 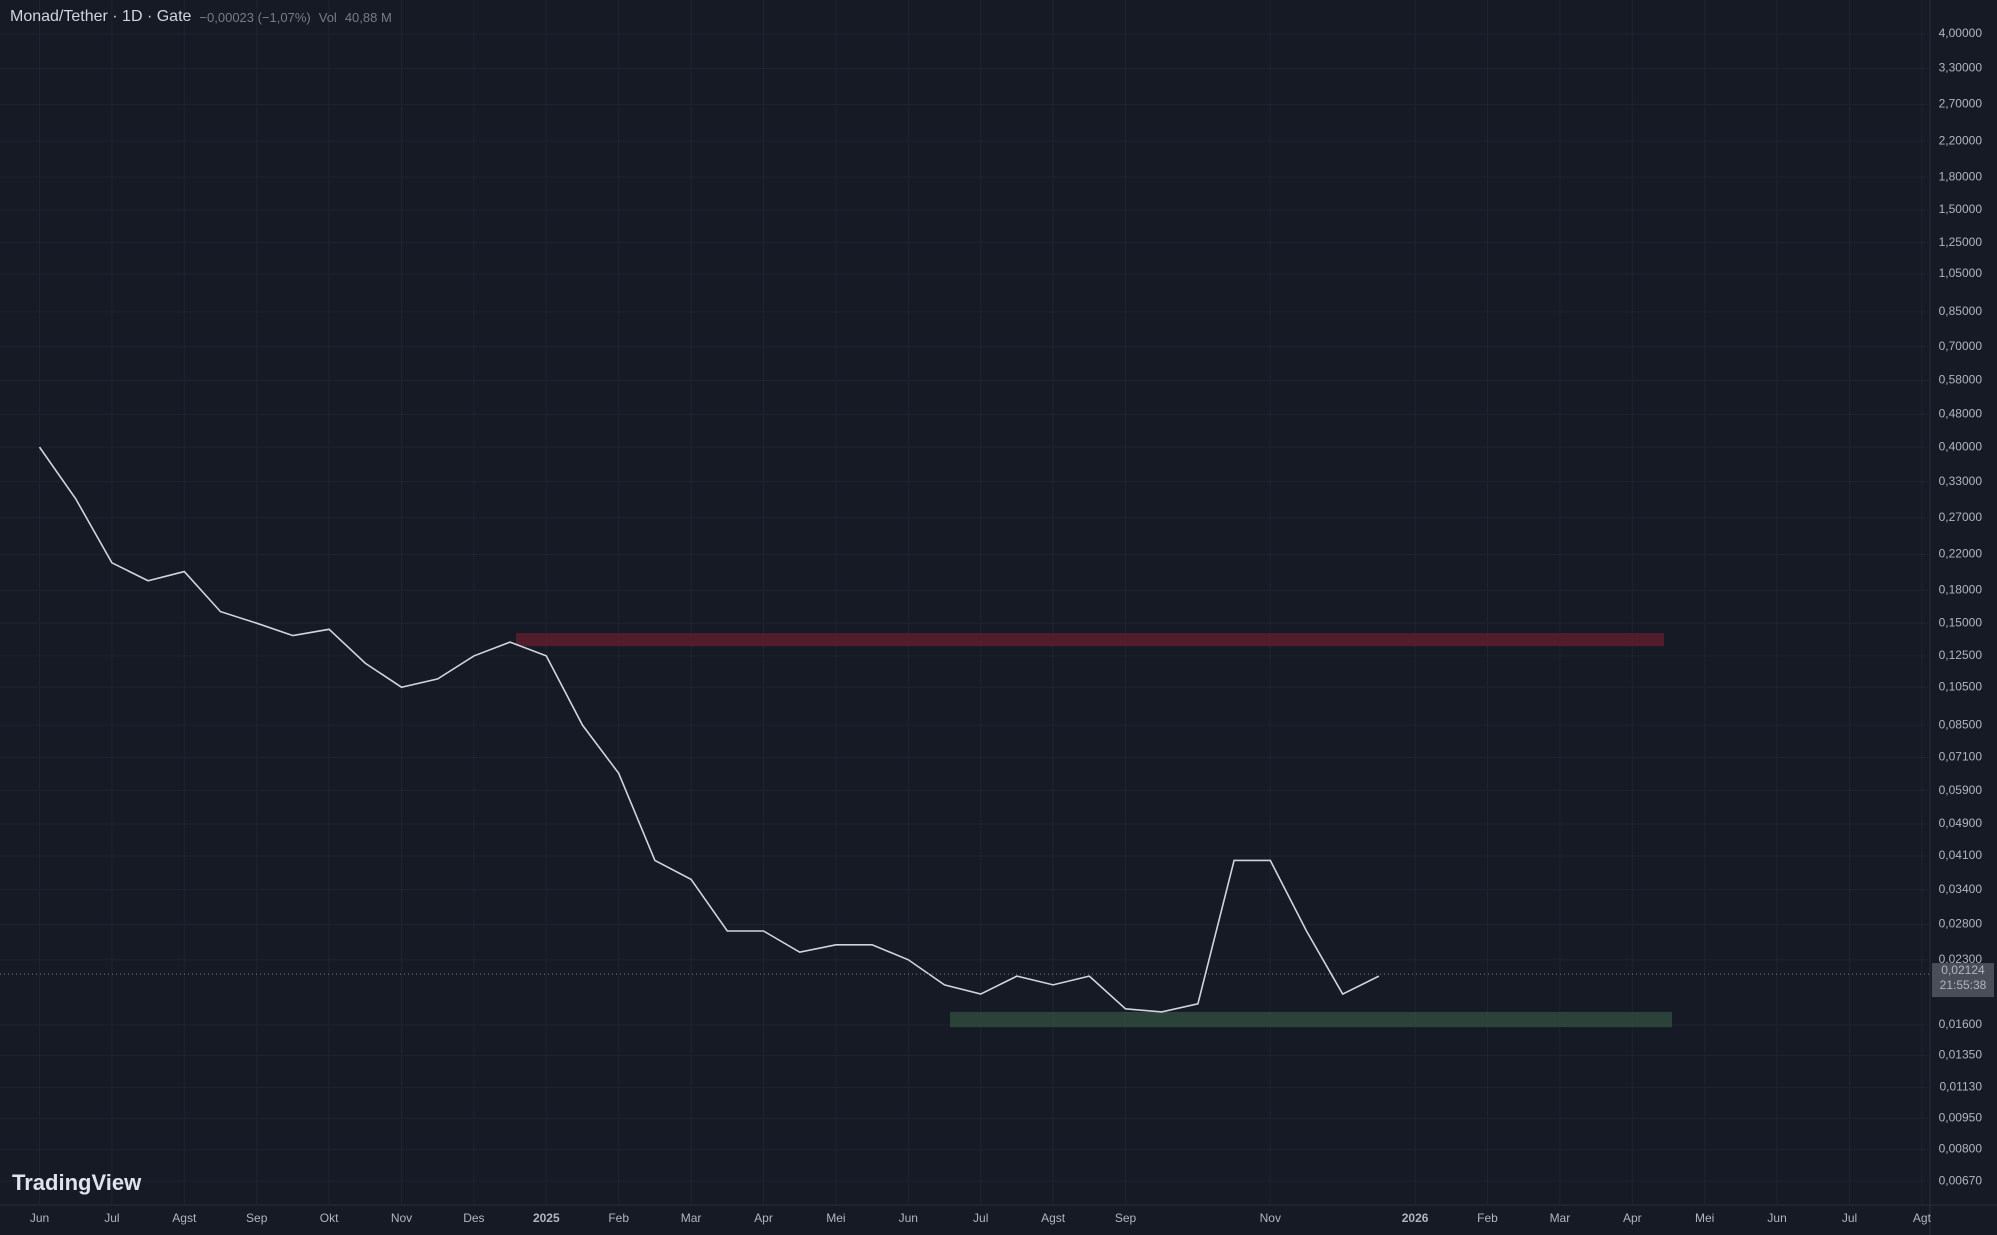 I want to click on y-tick-label: 0,15000, so click(x=1961, y=622).